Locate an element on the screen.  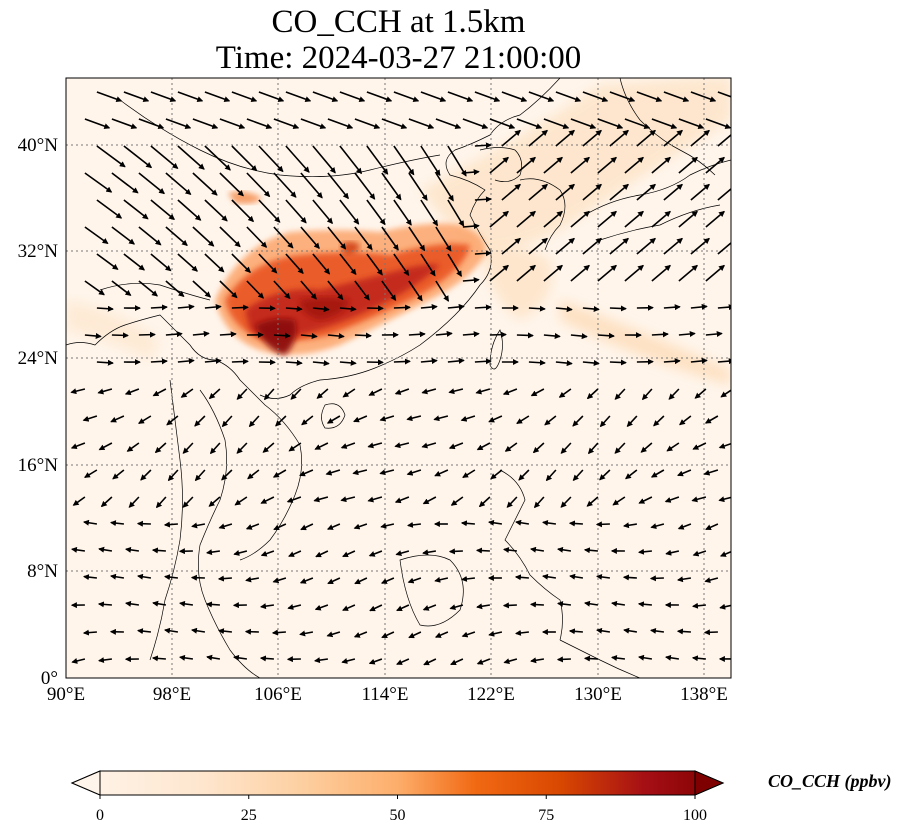
lat-tick-0: 0° is located at coordinates (49, 678).